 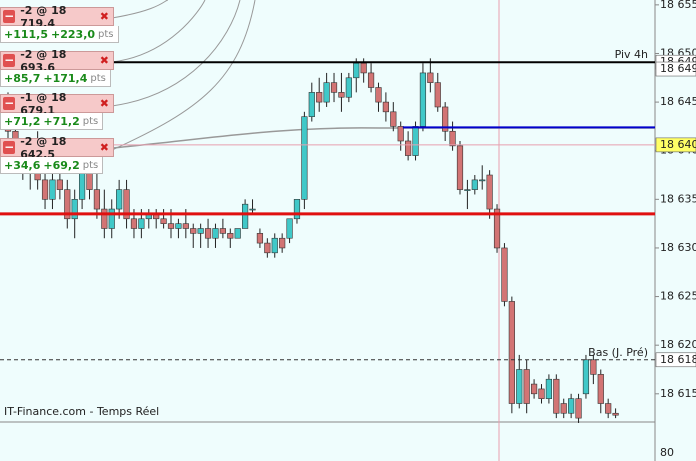 I want to click on level-label: 18 649,, so click(x=678, y=68).